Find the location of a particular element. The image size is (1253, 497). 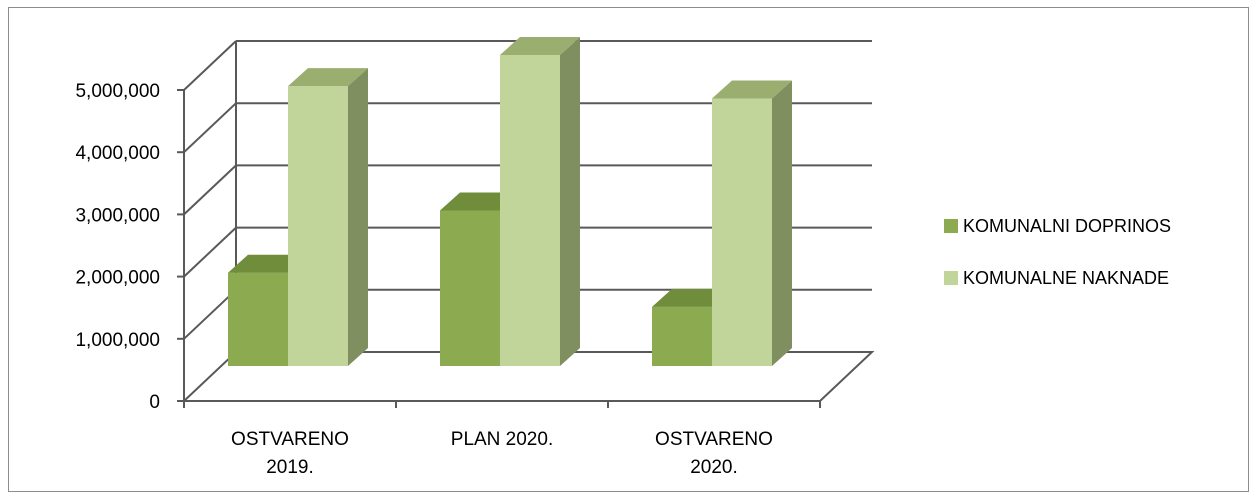

legend-label: KOMUNALNE NAKNADE is located at coordinates (1066, 278).